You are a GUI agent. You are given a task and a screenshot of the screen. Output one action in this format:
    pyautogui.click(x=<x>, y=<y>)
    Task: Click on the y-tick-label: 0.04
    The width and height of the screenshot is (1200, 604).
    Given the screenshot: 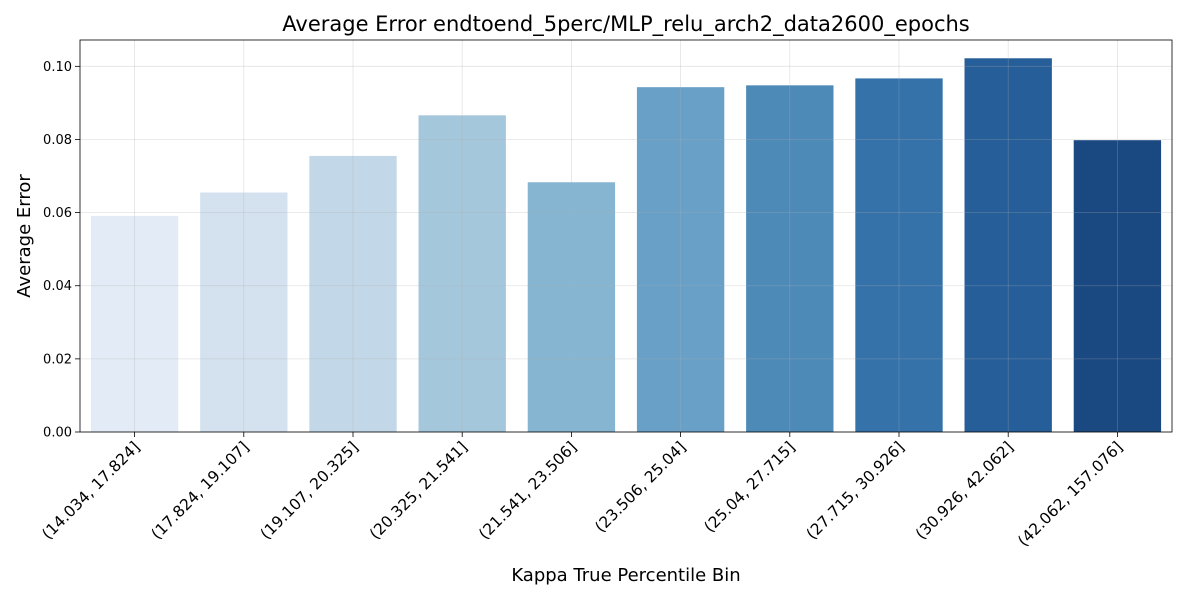 What is the action you would take?
    pyautogui.click(x=57, y=286)
    